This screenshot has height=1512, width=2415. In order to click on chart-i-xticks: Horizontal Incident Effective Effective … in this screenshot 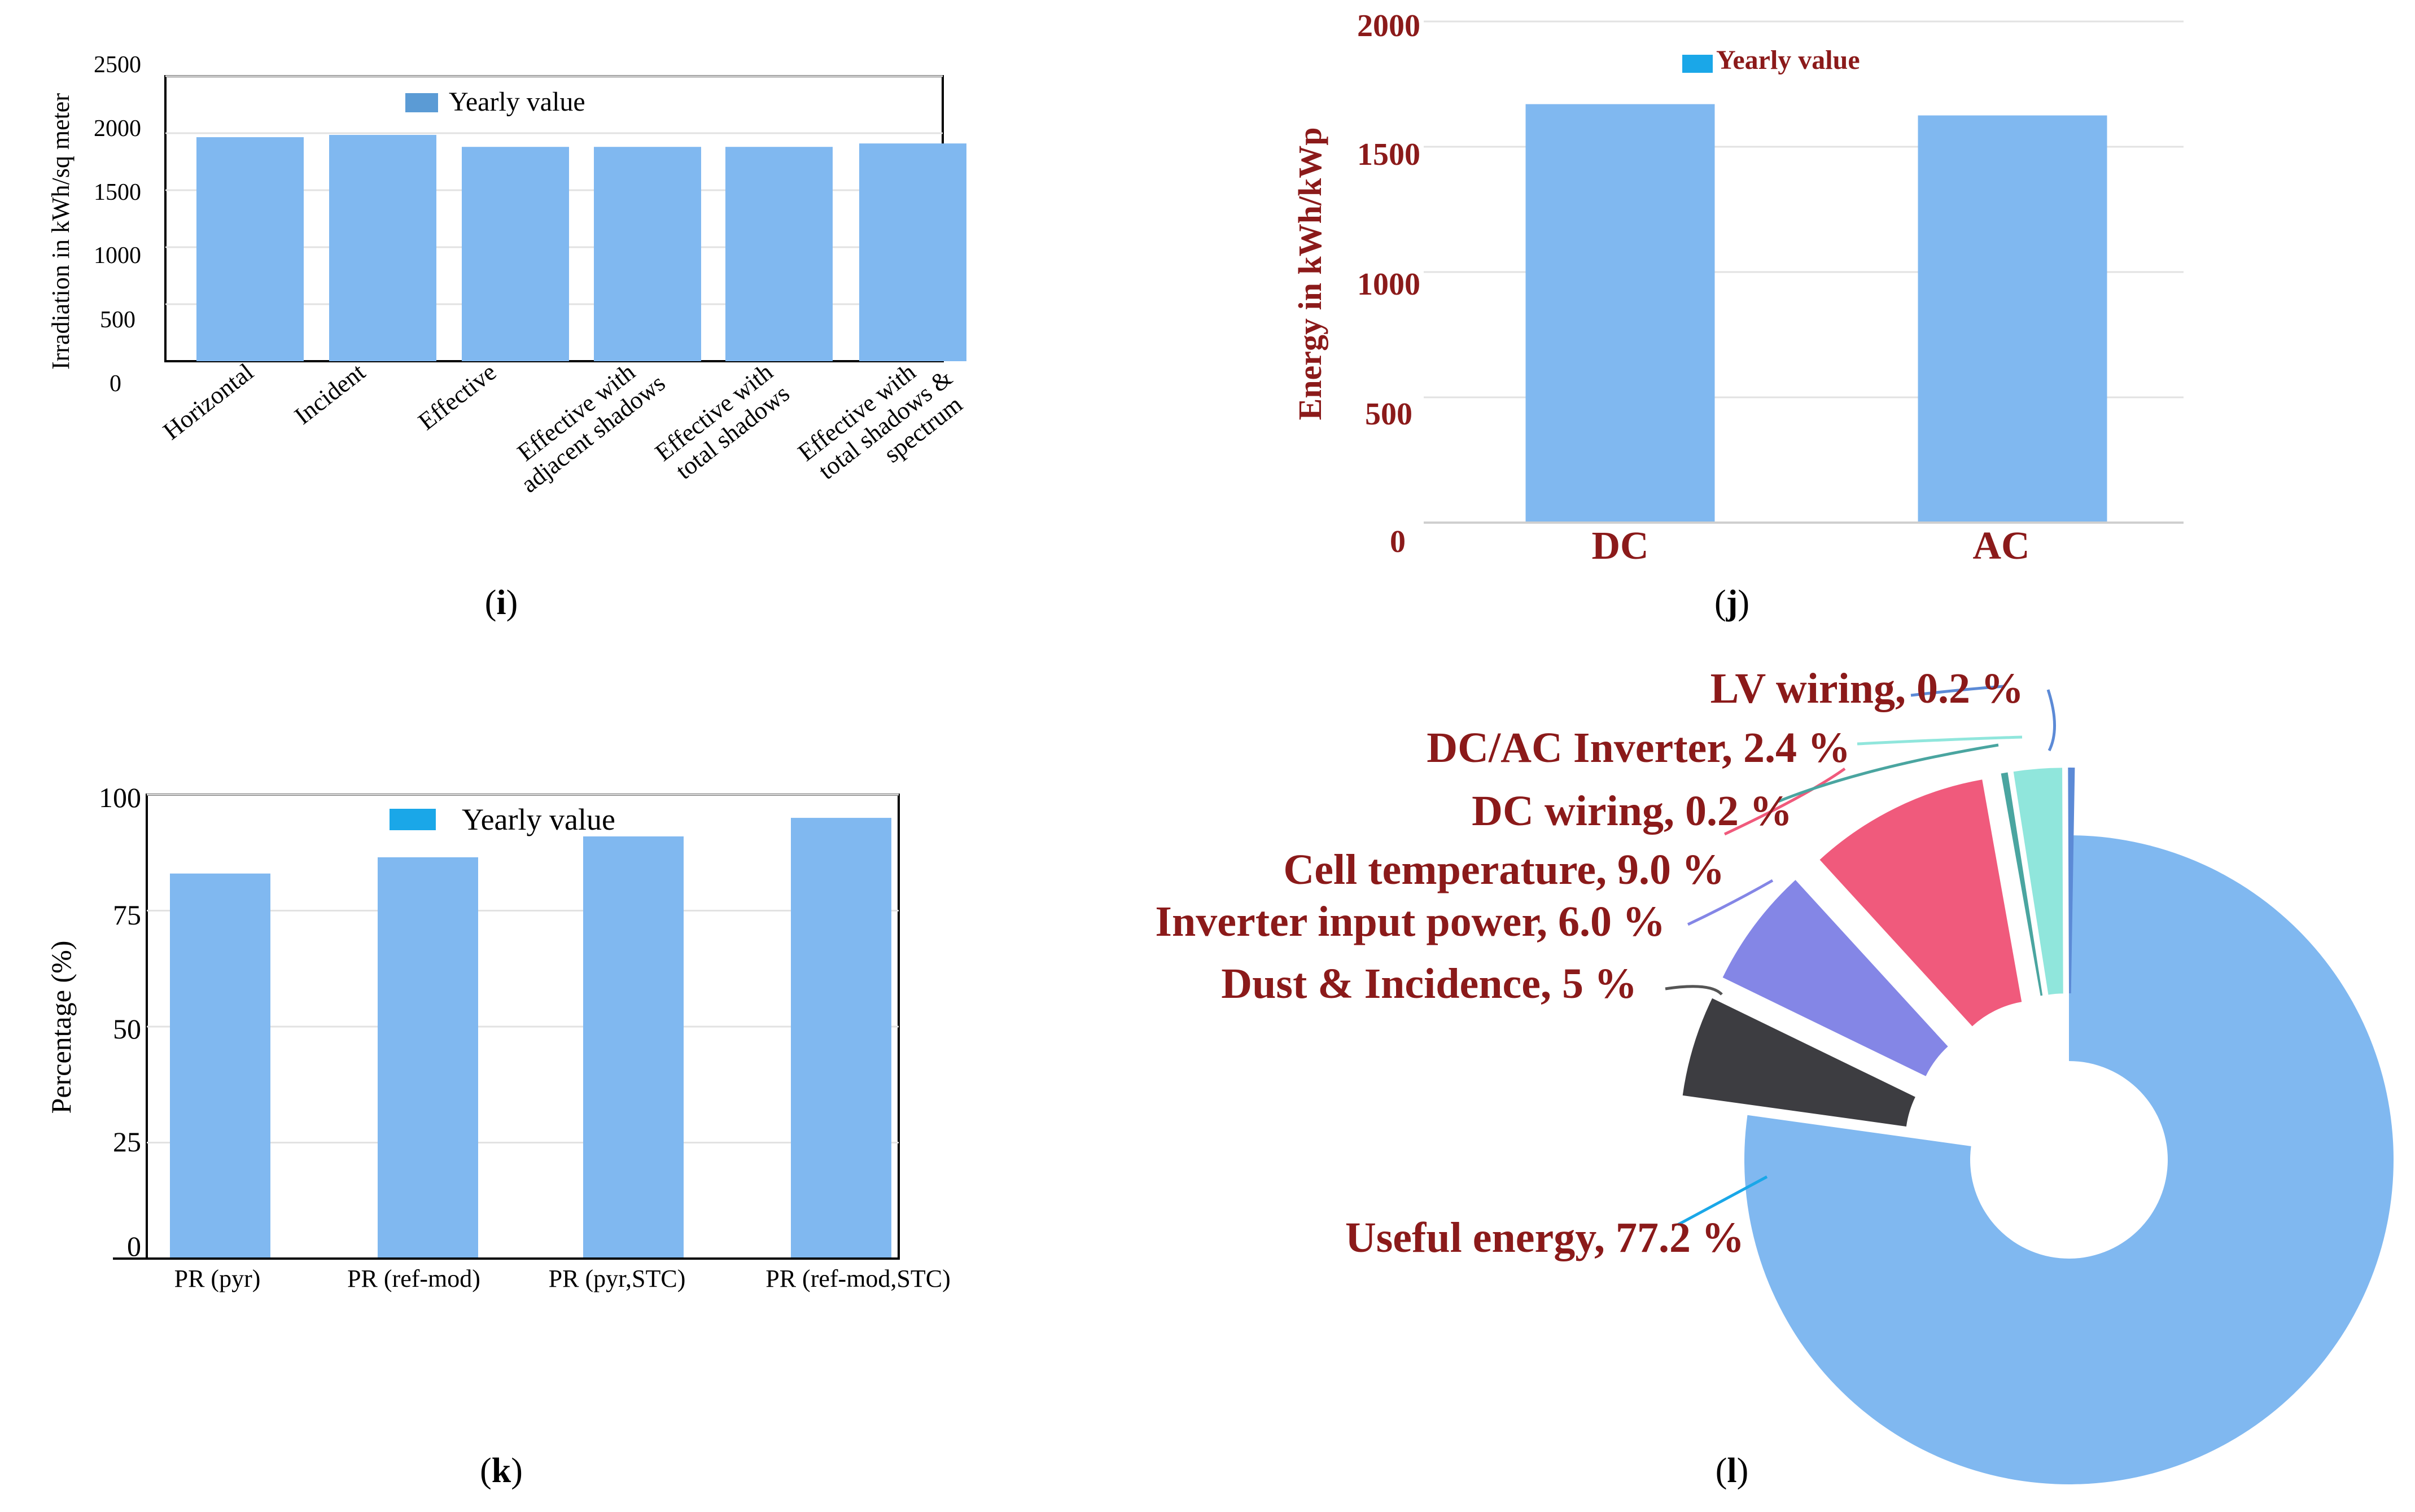, I will do `click(566, 426)`.